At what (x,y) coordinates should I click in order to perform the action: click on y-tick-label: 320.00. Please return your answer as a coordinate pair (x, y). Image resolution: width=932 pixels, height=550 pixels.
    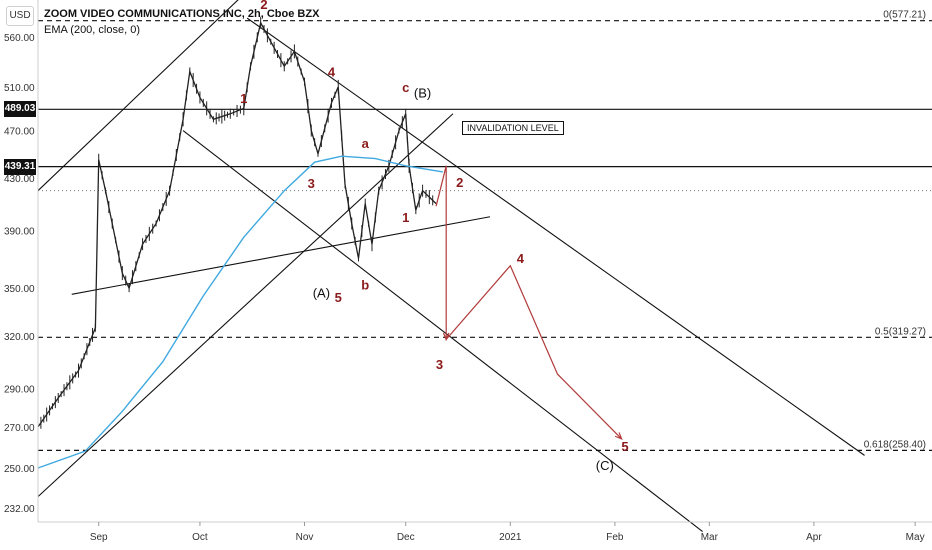
    Looking at the image, I should click on (19, 337).